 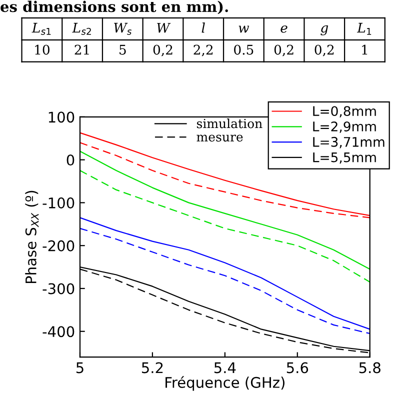 I want to click on text: es dimensions sont en mm)., so click(x=114, y=7).